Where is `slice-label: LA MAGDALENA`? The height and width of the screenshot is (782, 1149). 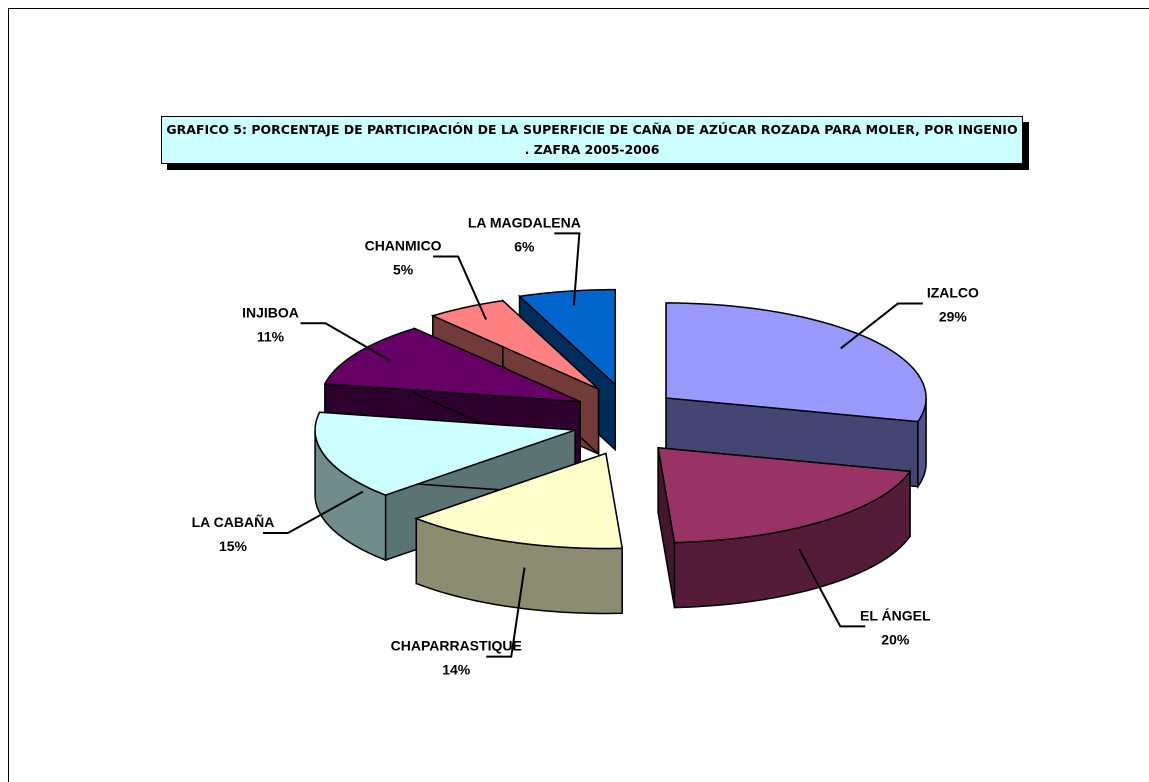 slice-label: LA MAGDALENA is located at coordinates (524, 222).